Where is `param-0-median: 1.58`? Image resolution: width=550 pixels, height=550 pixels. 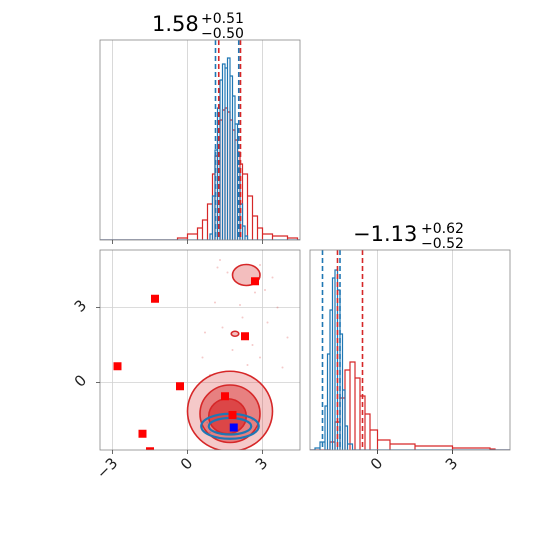 param-0-median: 1.58 is located at coordinates (175, 24).